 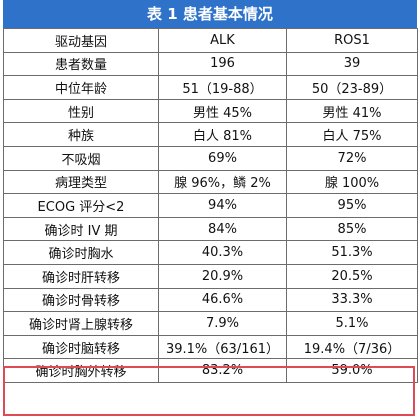 I want to click on alk-value-cell: 196, so click(x=222, y=64).